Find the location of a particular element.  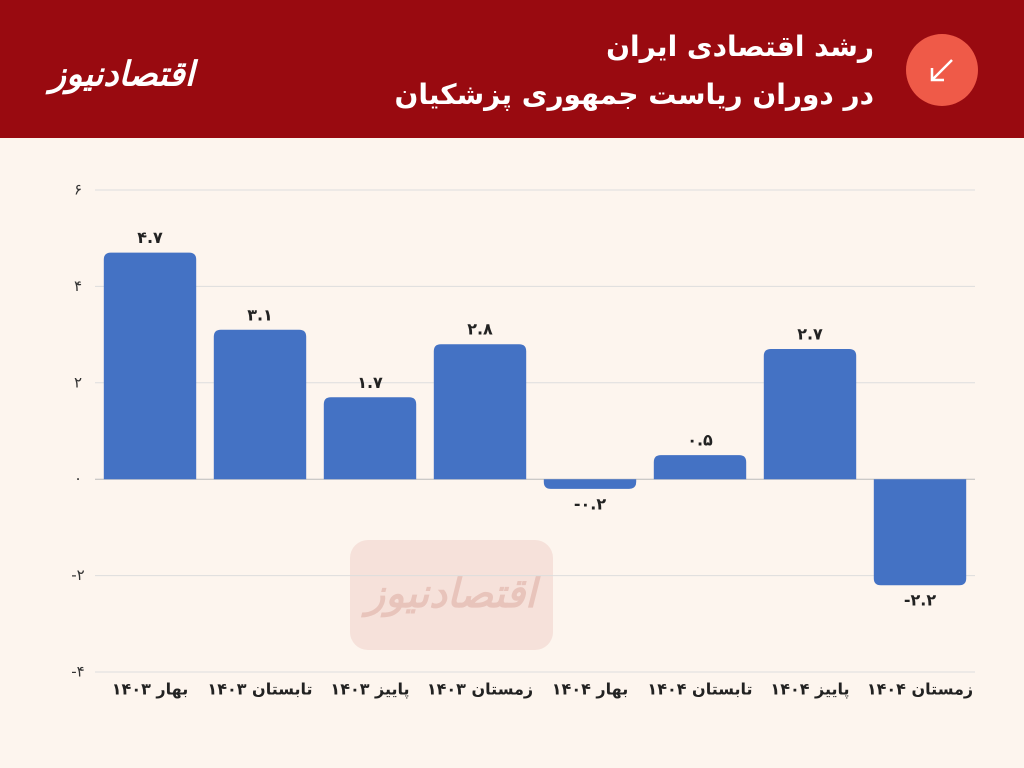

brand-logo: اقتصادنیوز is located at coordinates (122, 75).